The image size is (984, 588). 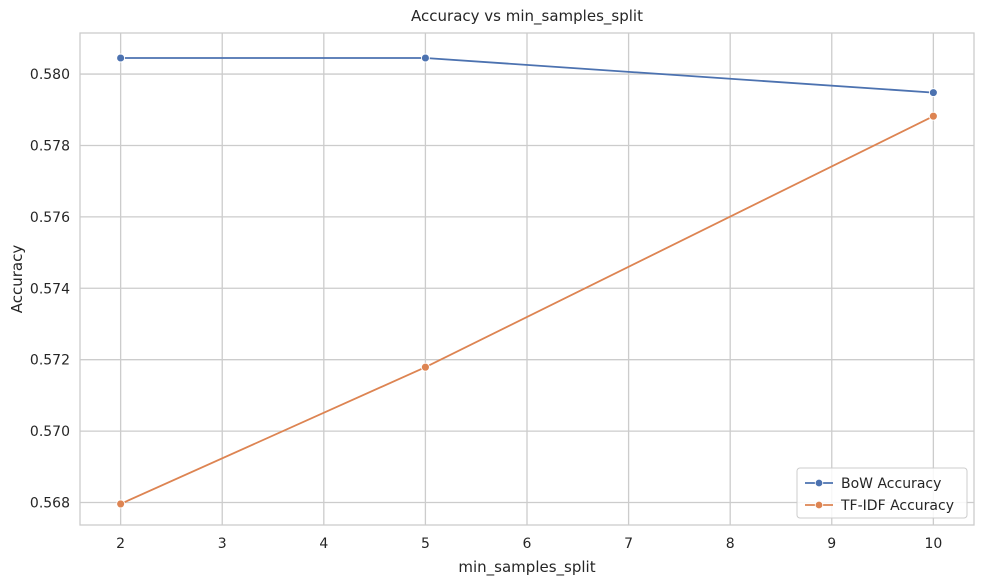 What do you see at coordinates (222, 544) in the screenshot?
I see `x-tick-label: 3` at bounding box center [222, 544].